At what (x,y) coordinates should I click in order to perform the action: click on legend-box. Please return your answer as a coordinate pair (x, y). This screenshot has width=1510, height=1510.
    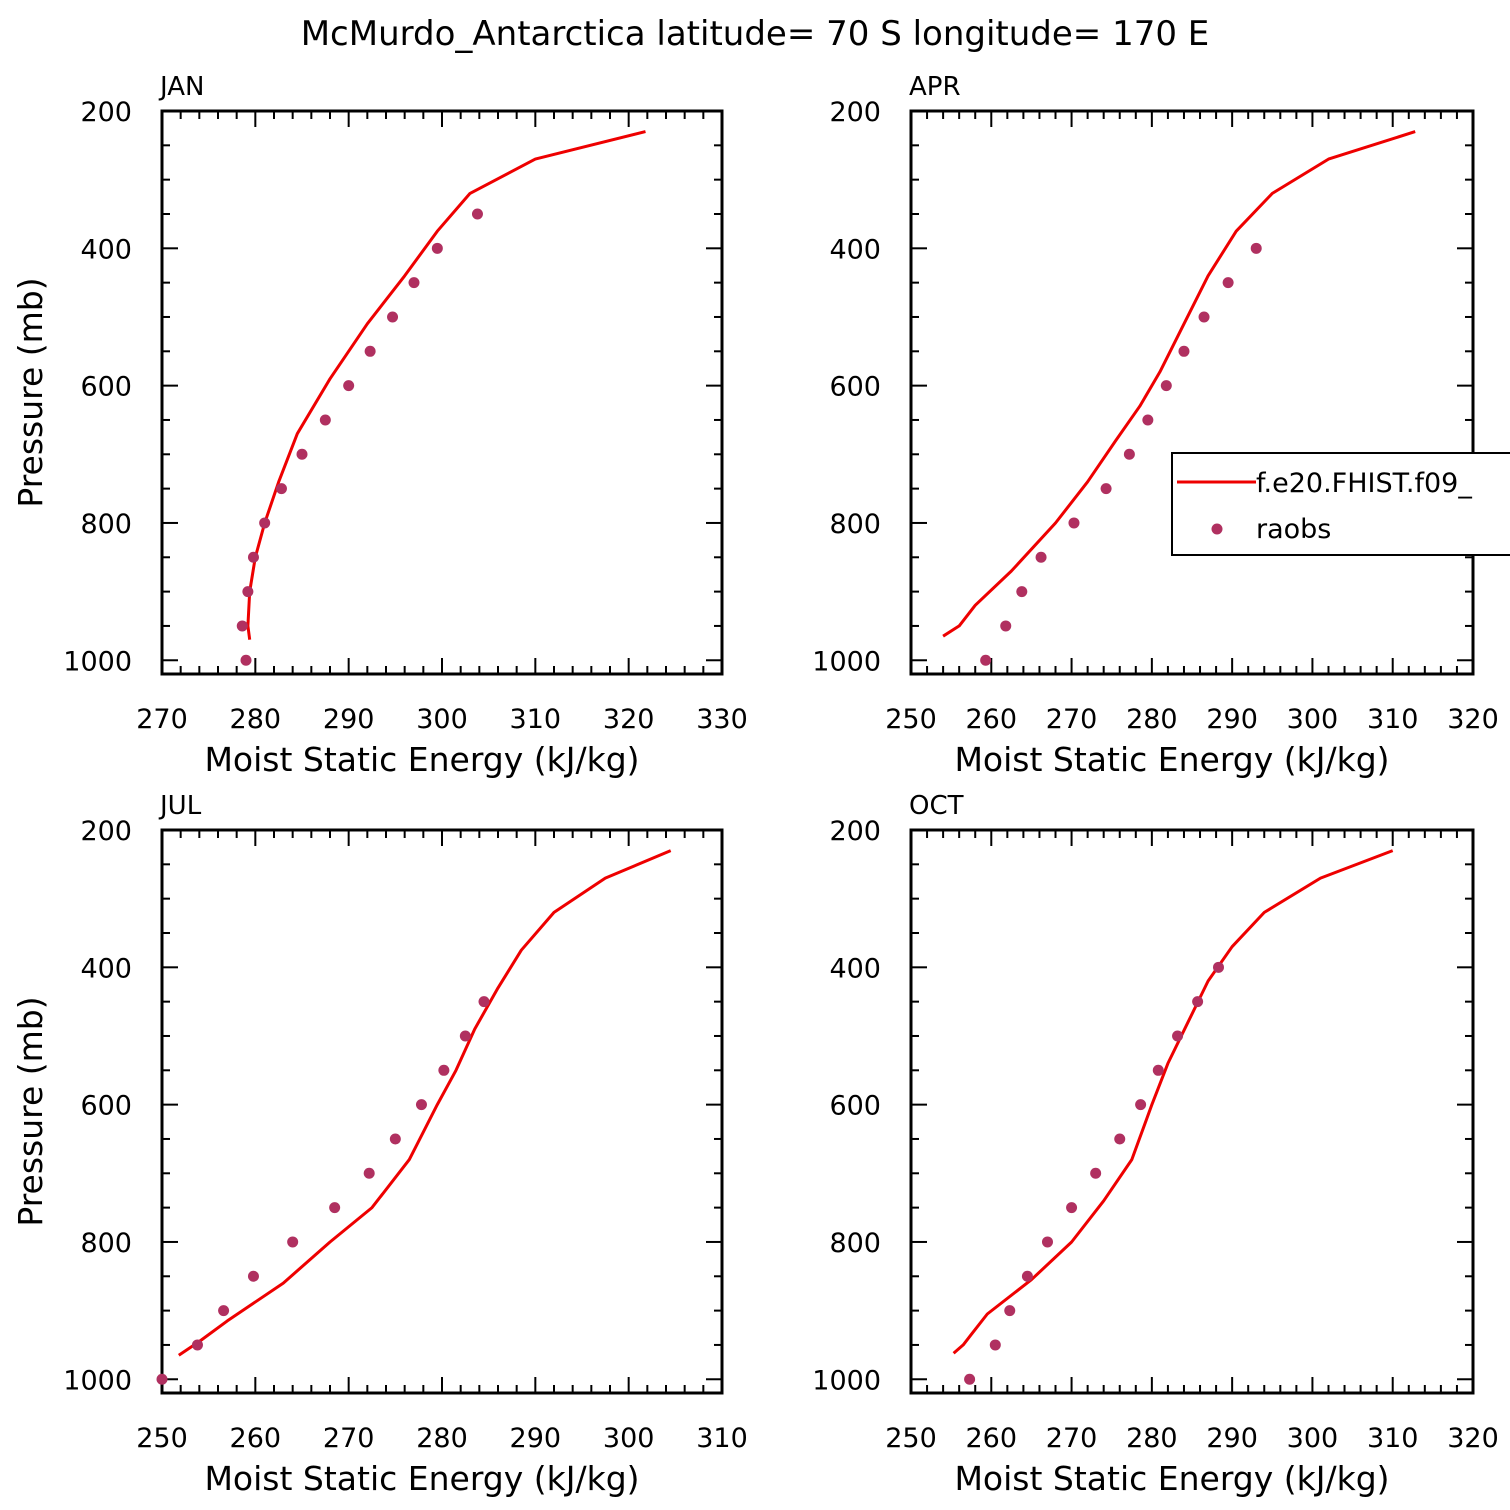
    Looking at the image, I should click on (1340, 504).